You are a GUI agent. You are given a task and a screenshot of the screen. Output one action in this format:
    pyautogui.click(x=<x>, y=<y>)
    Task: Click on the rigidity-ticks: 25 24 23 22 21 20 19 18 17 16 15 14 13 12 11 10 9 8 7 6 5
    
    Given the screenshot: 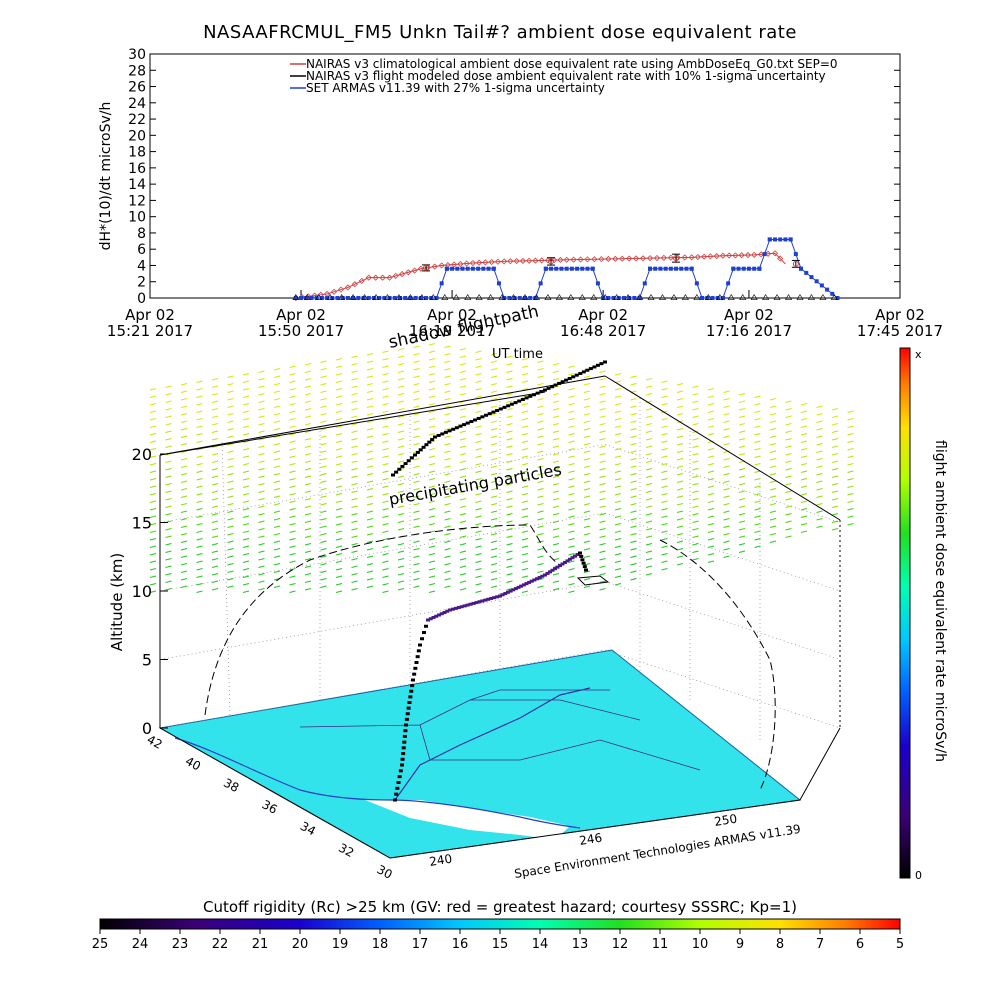 What is the action you would take?
    pyautogui.click(x=498, y=940)
    